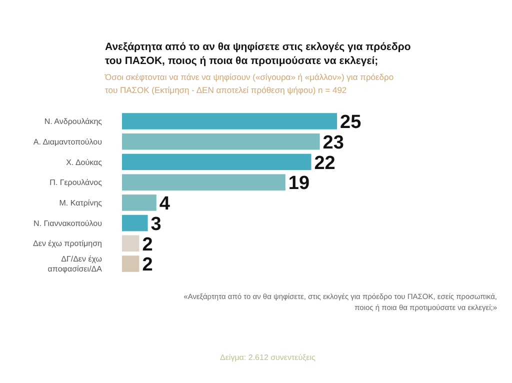 This screenshot has width=512, height=383. I want to click on y-tick-label: Ν. Ανδρουλάκης, so click(73, 121).